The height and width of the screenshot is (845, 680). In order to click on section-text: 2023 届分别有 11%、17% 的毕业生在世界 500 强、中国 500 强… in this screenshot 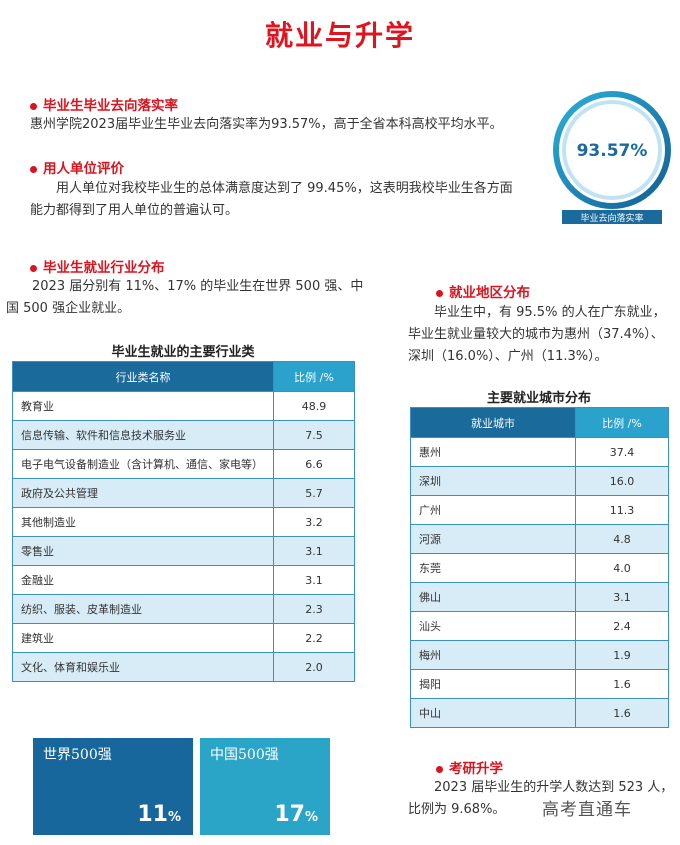, I will do `click(185, 297)`.